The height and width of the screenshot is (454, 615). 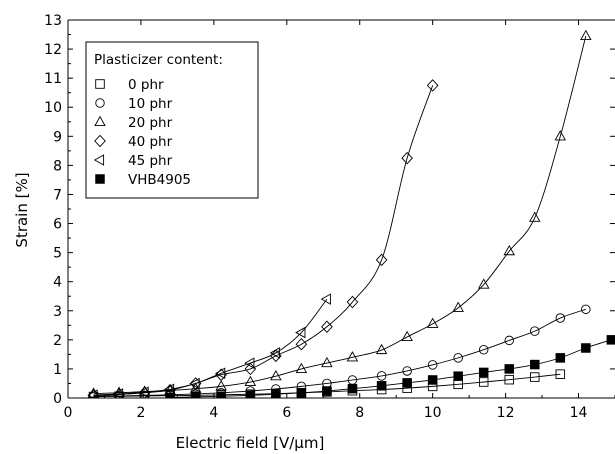 I want to click on legend-item: VHB4905, so click(x=143, y=180).